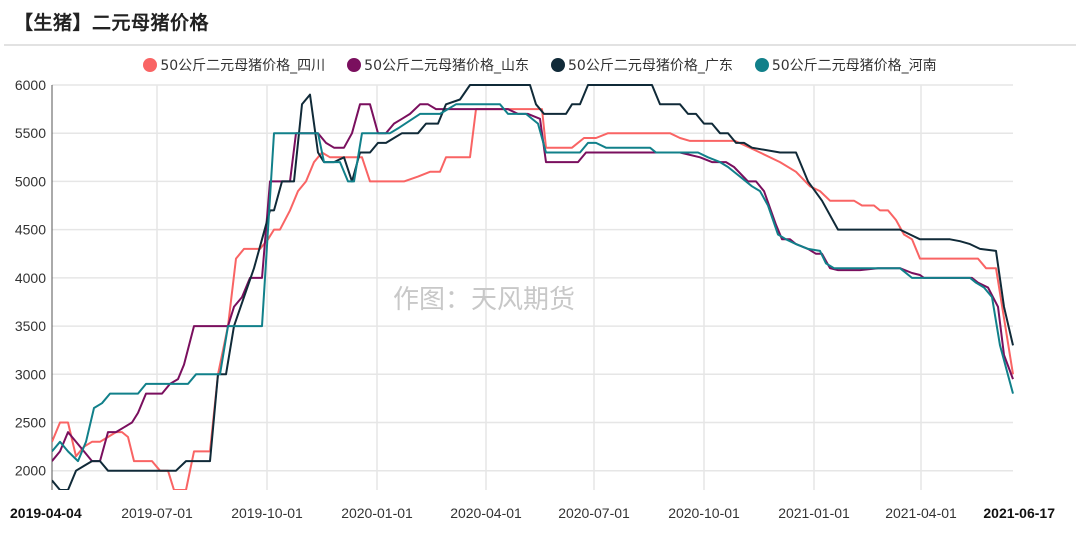 This screenshot has height=544, width=1080. I want to click on x-tick-label: 2019-10-01, so click(267, 513).